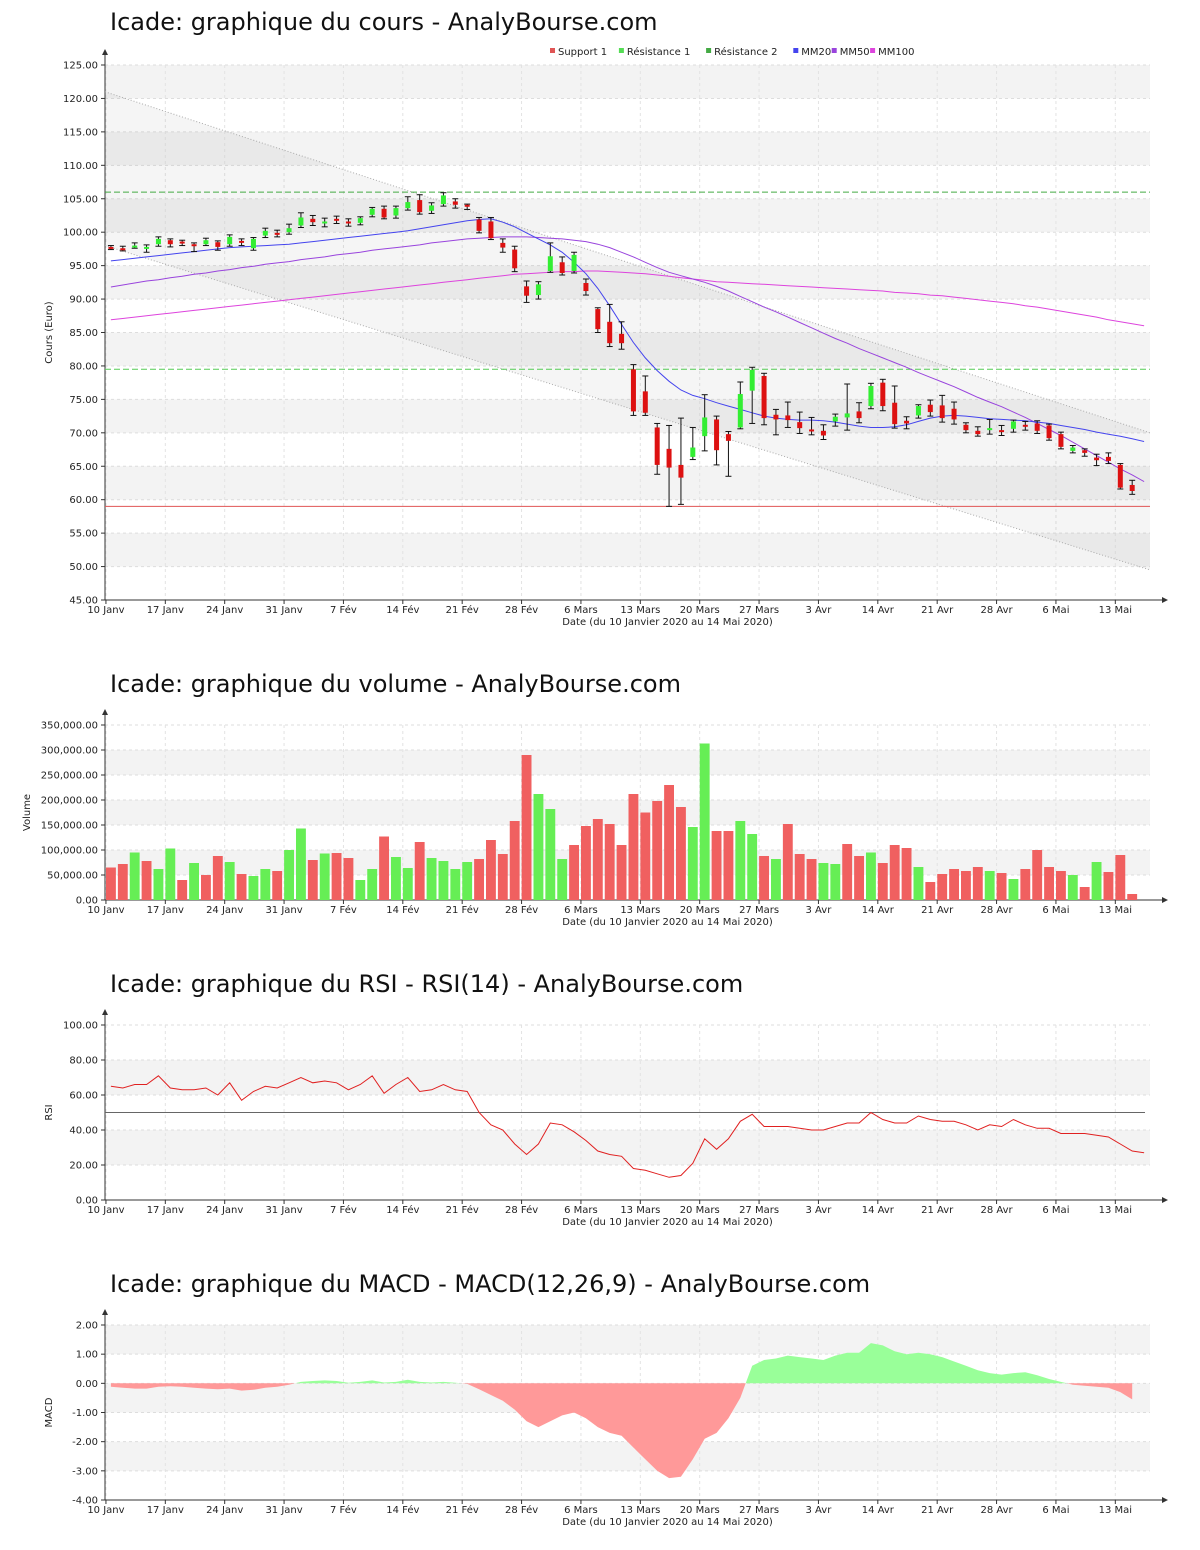 The image size is (1200, 1550). I want to click on legend-label: Résistance 2, so click(745, 52).